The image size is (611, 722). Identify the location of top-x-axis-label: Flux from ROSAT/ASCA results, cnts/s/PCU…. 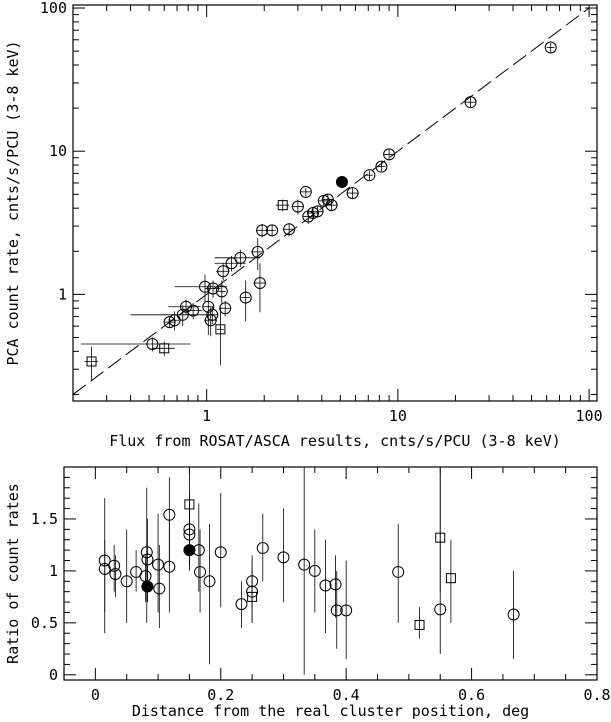
(335, 441).